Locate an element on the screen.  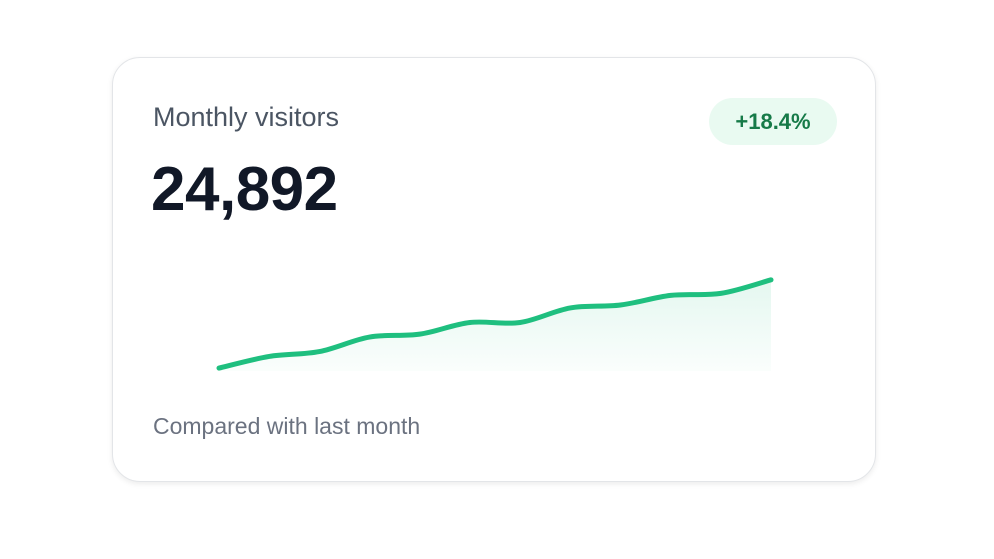
sparkline-area is located at coordinates (495, 325).